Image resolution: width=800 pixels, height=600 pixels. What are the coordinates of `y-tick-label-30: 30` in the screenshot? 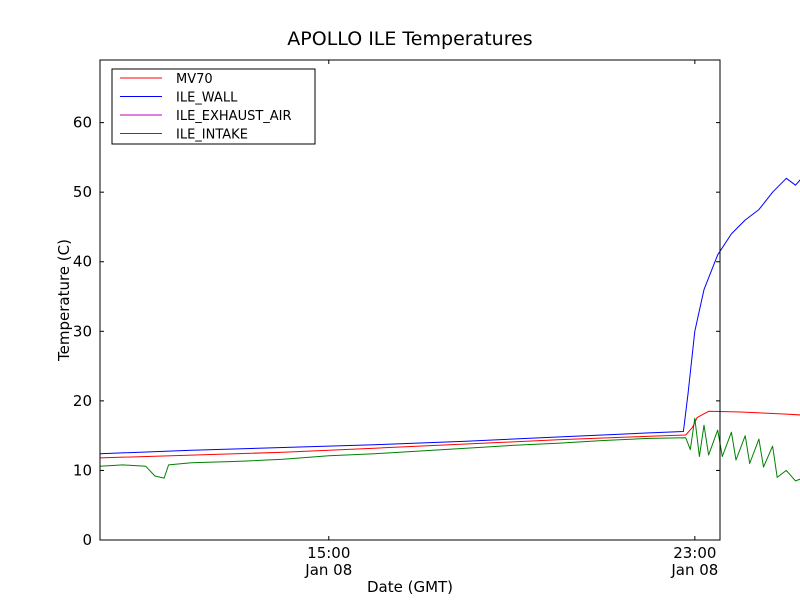 It's located at (82, 331).